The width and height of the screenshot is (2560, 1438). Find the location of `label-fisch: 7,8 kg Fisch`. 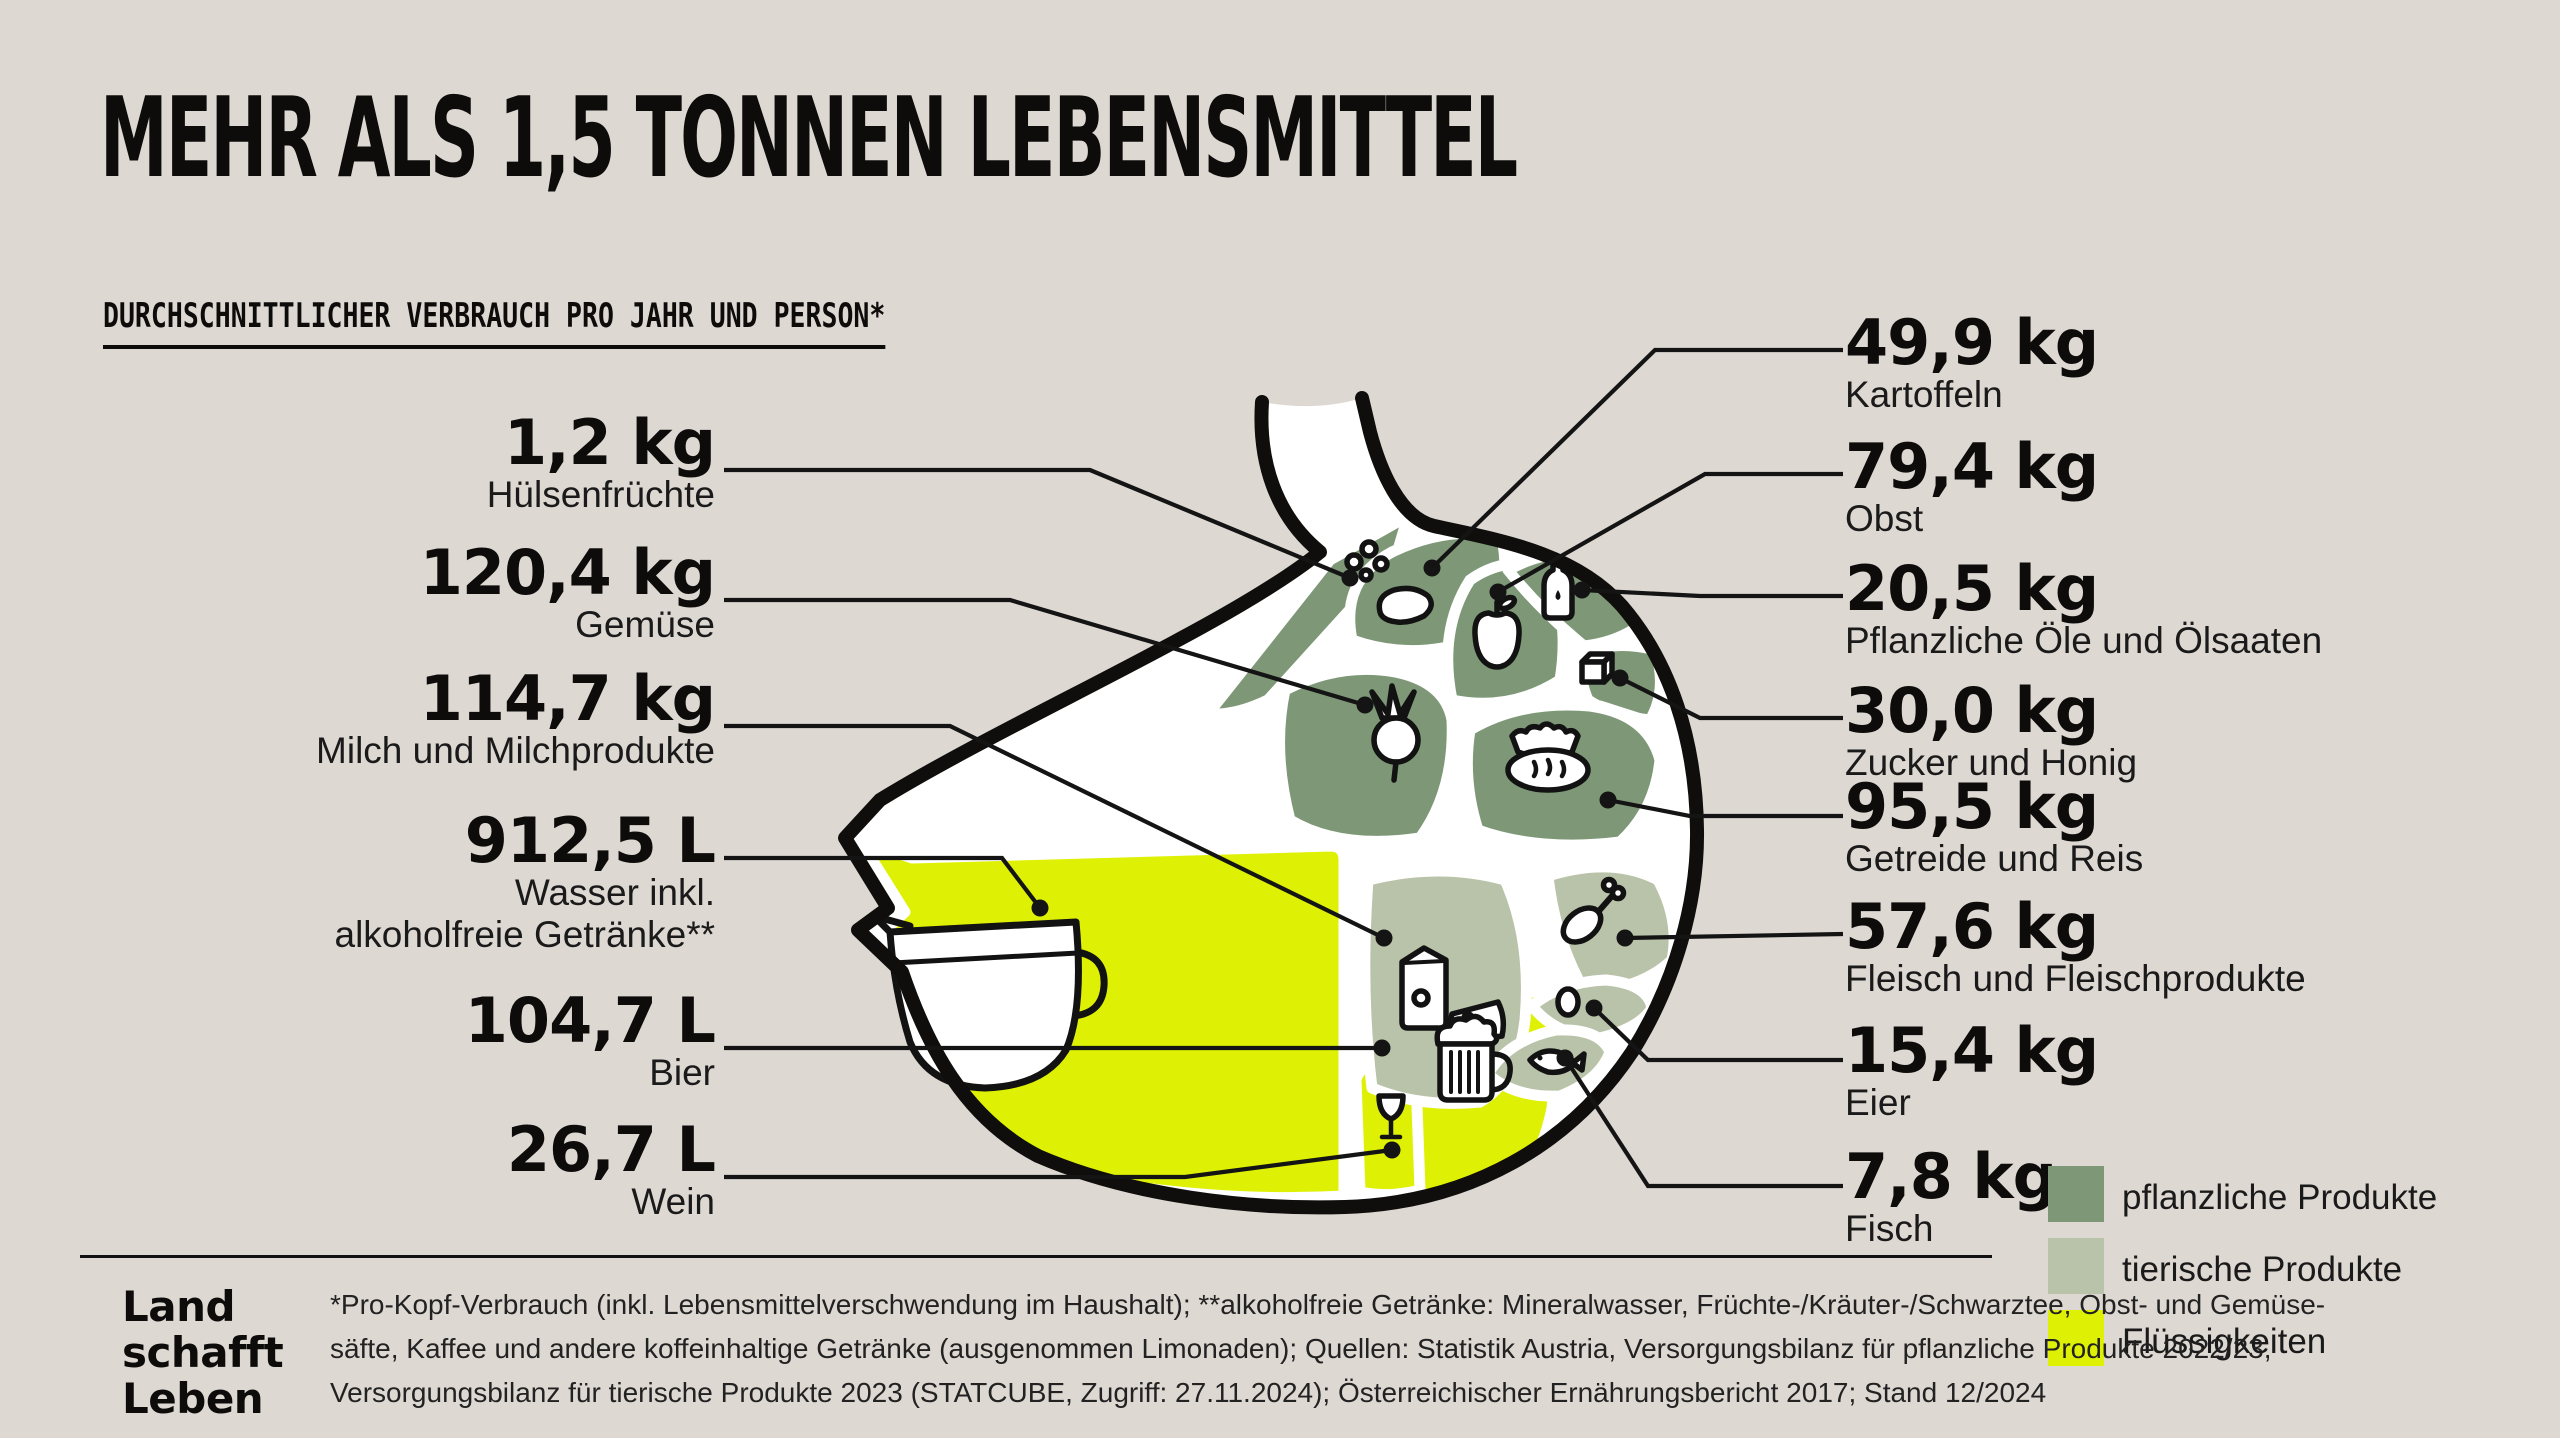

label-fisch: 7,8 kg Fisch is located at coordinates (1951, 1195).